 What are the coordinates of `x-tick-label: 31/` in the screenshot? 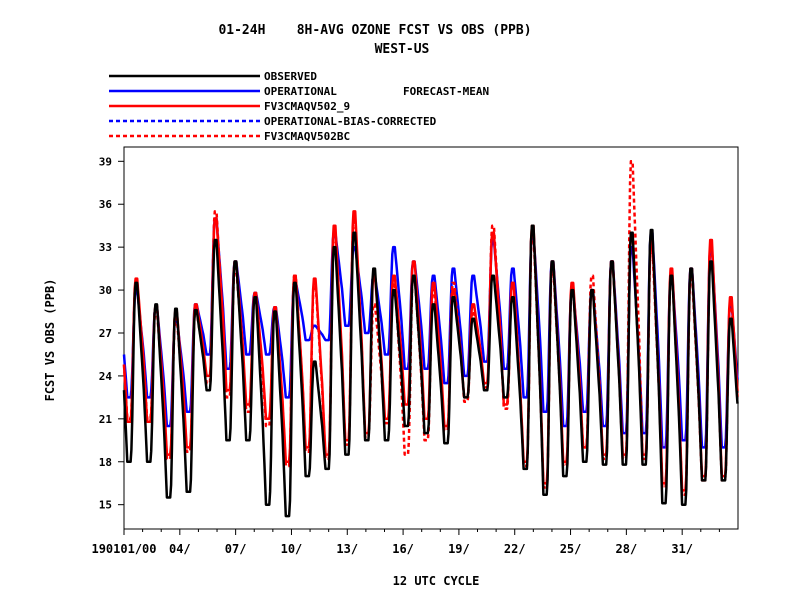 It's located at (682, 549).